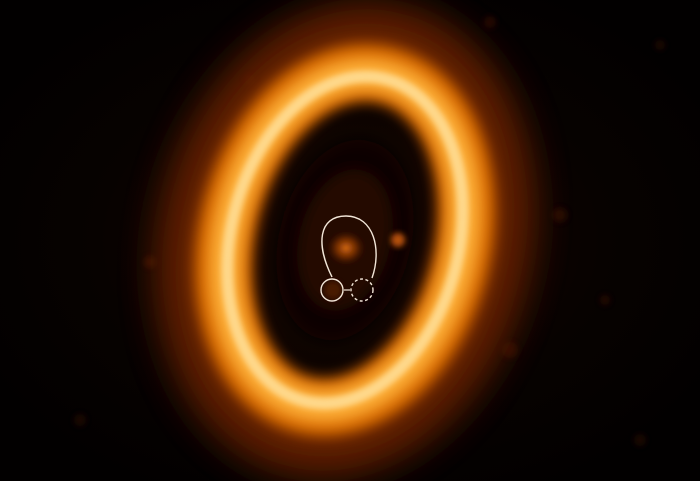 The width and height of the screenshot is (700, 481). What do you see at coordinates (398, 240) in the screenshot?
I see `emission-knot` at bounding box center [398, 240].